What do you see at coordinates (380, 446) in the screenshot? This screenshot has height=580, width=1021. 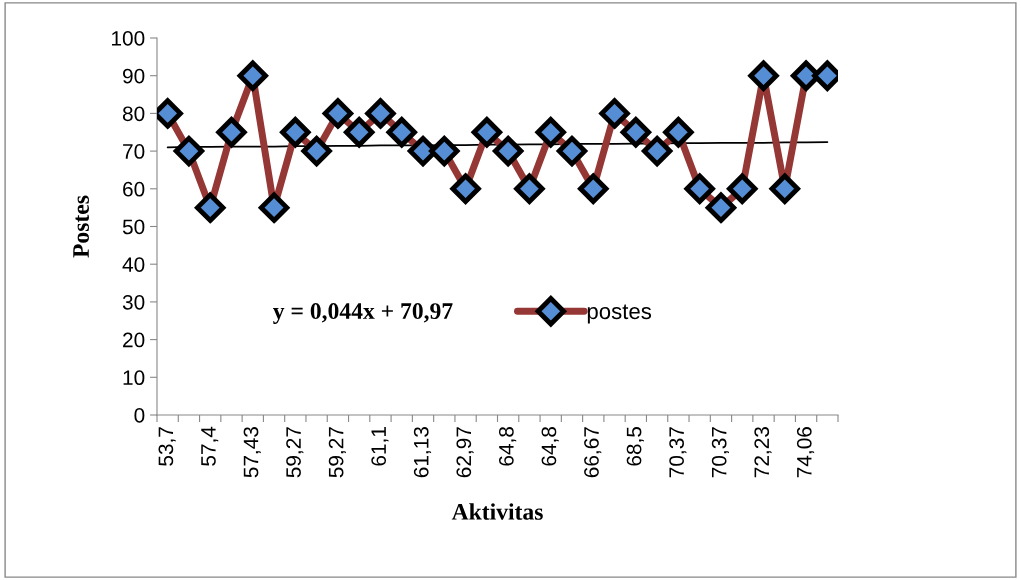 I see `x-tick-label: 61,1` at bounding box center [380, 446].